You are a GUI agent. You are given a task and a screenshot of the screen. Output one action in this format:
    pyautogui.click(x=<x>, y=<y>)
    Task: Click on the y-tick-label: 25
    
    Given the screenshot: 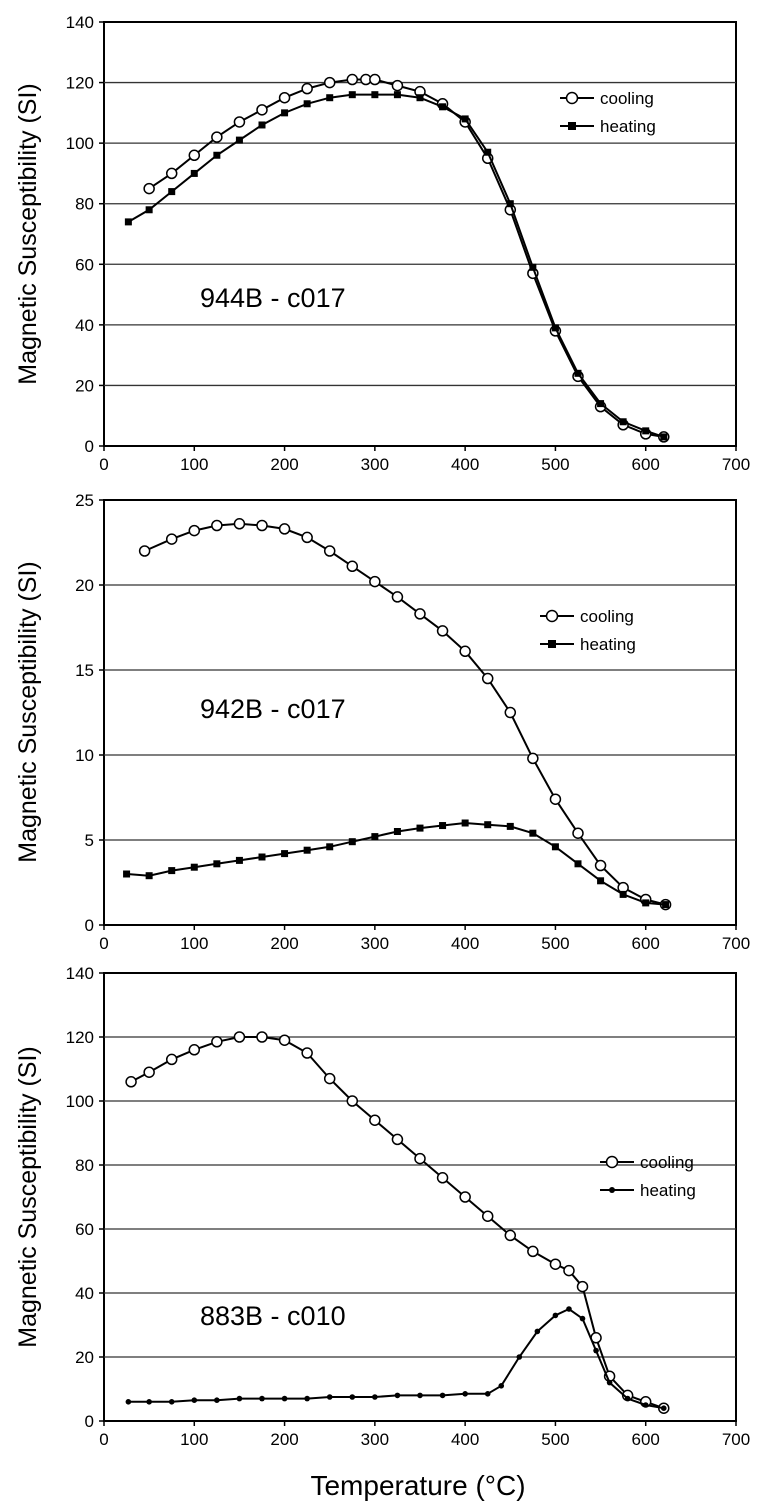 What is the action you would take?
    pyautogui.click(x=84, y=500)
    